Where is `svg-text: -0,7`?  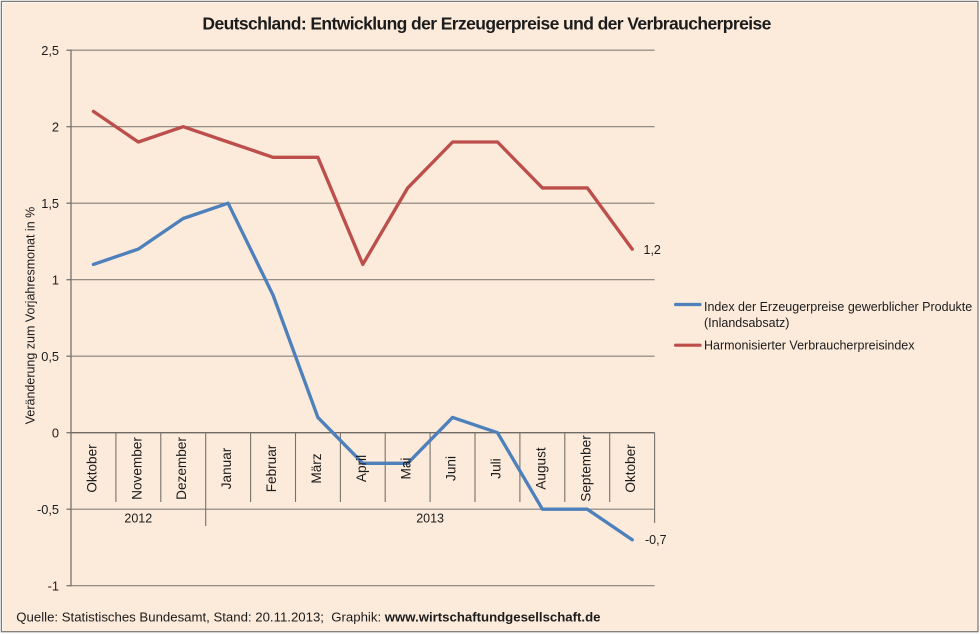
svg-text: -0,7 is located at coordinates (656, 540).